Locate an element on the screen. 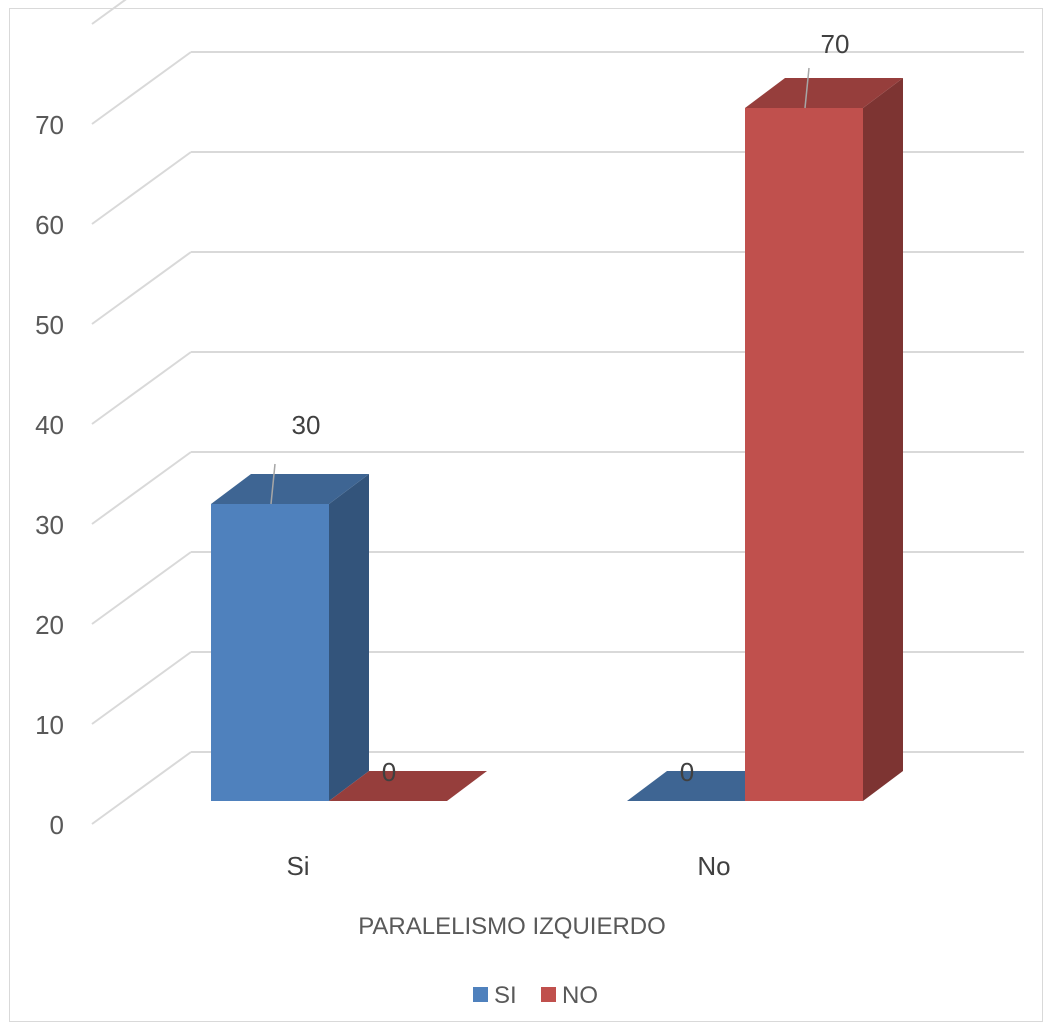 The width and height of the screenshot is (1053, 1032). y-axis-ticks: 0 10 20 30 40 50 60 70 is located at coordinates (49, 475).